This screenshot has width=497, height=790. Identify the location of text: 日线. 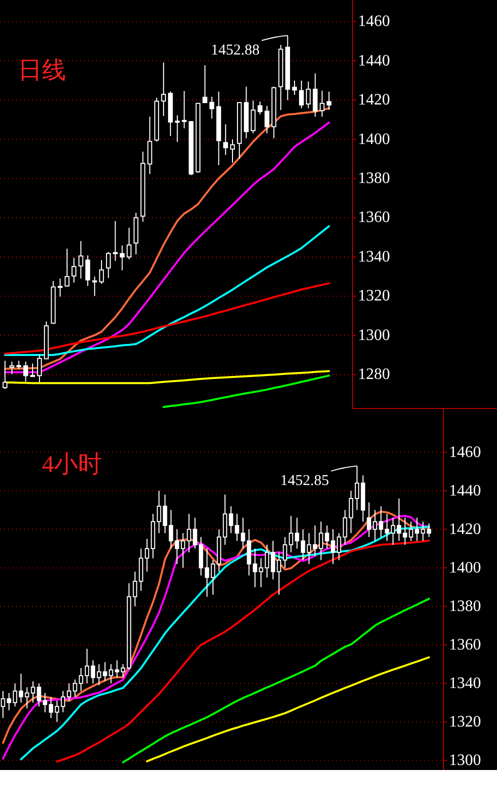
(42, 71).